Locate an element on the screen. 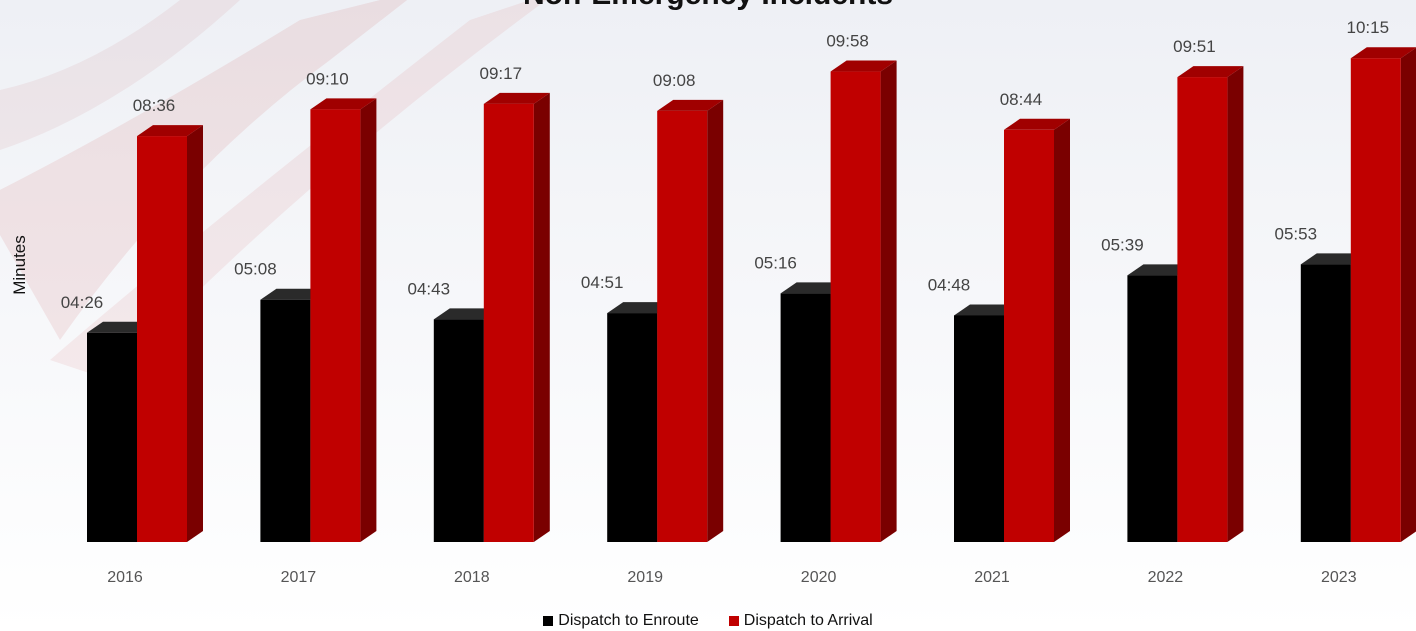 Image resolution: width=1416 pixels, height=631 pixels. legend-item-enroute: Dispatch to Enroute is located at coordinates (621, 621).